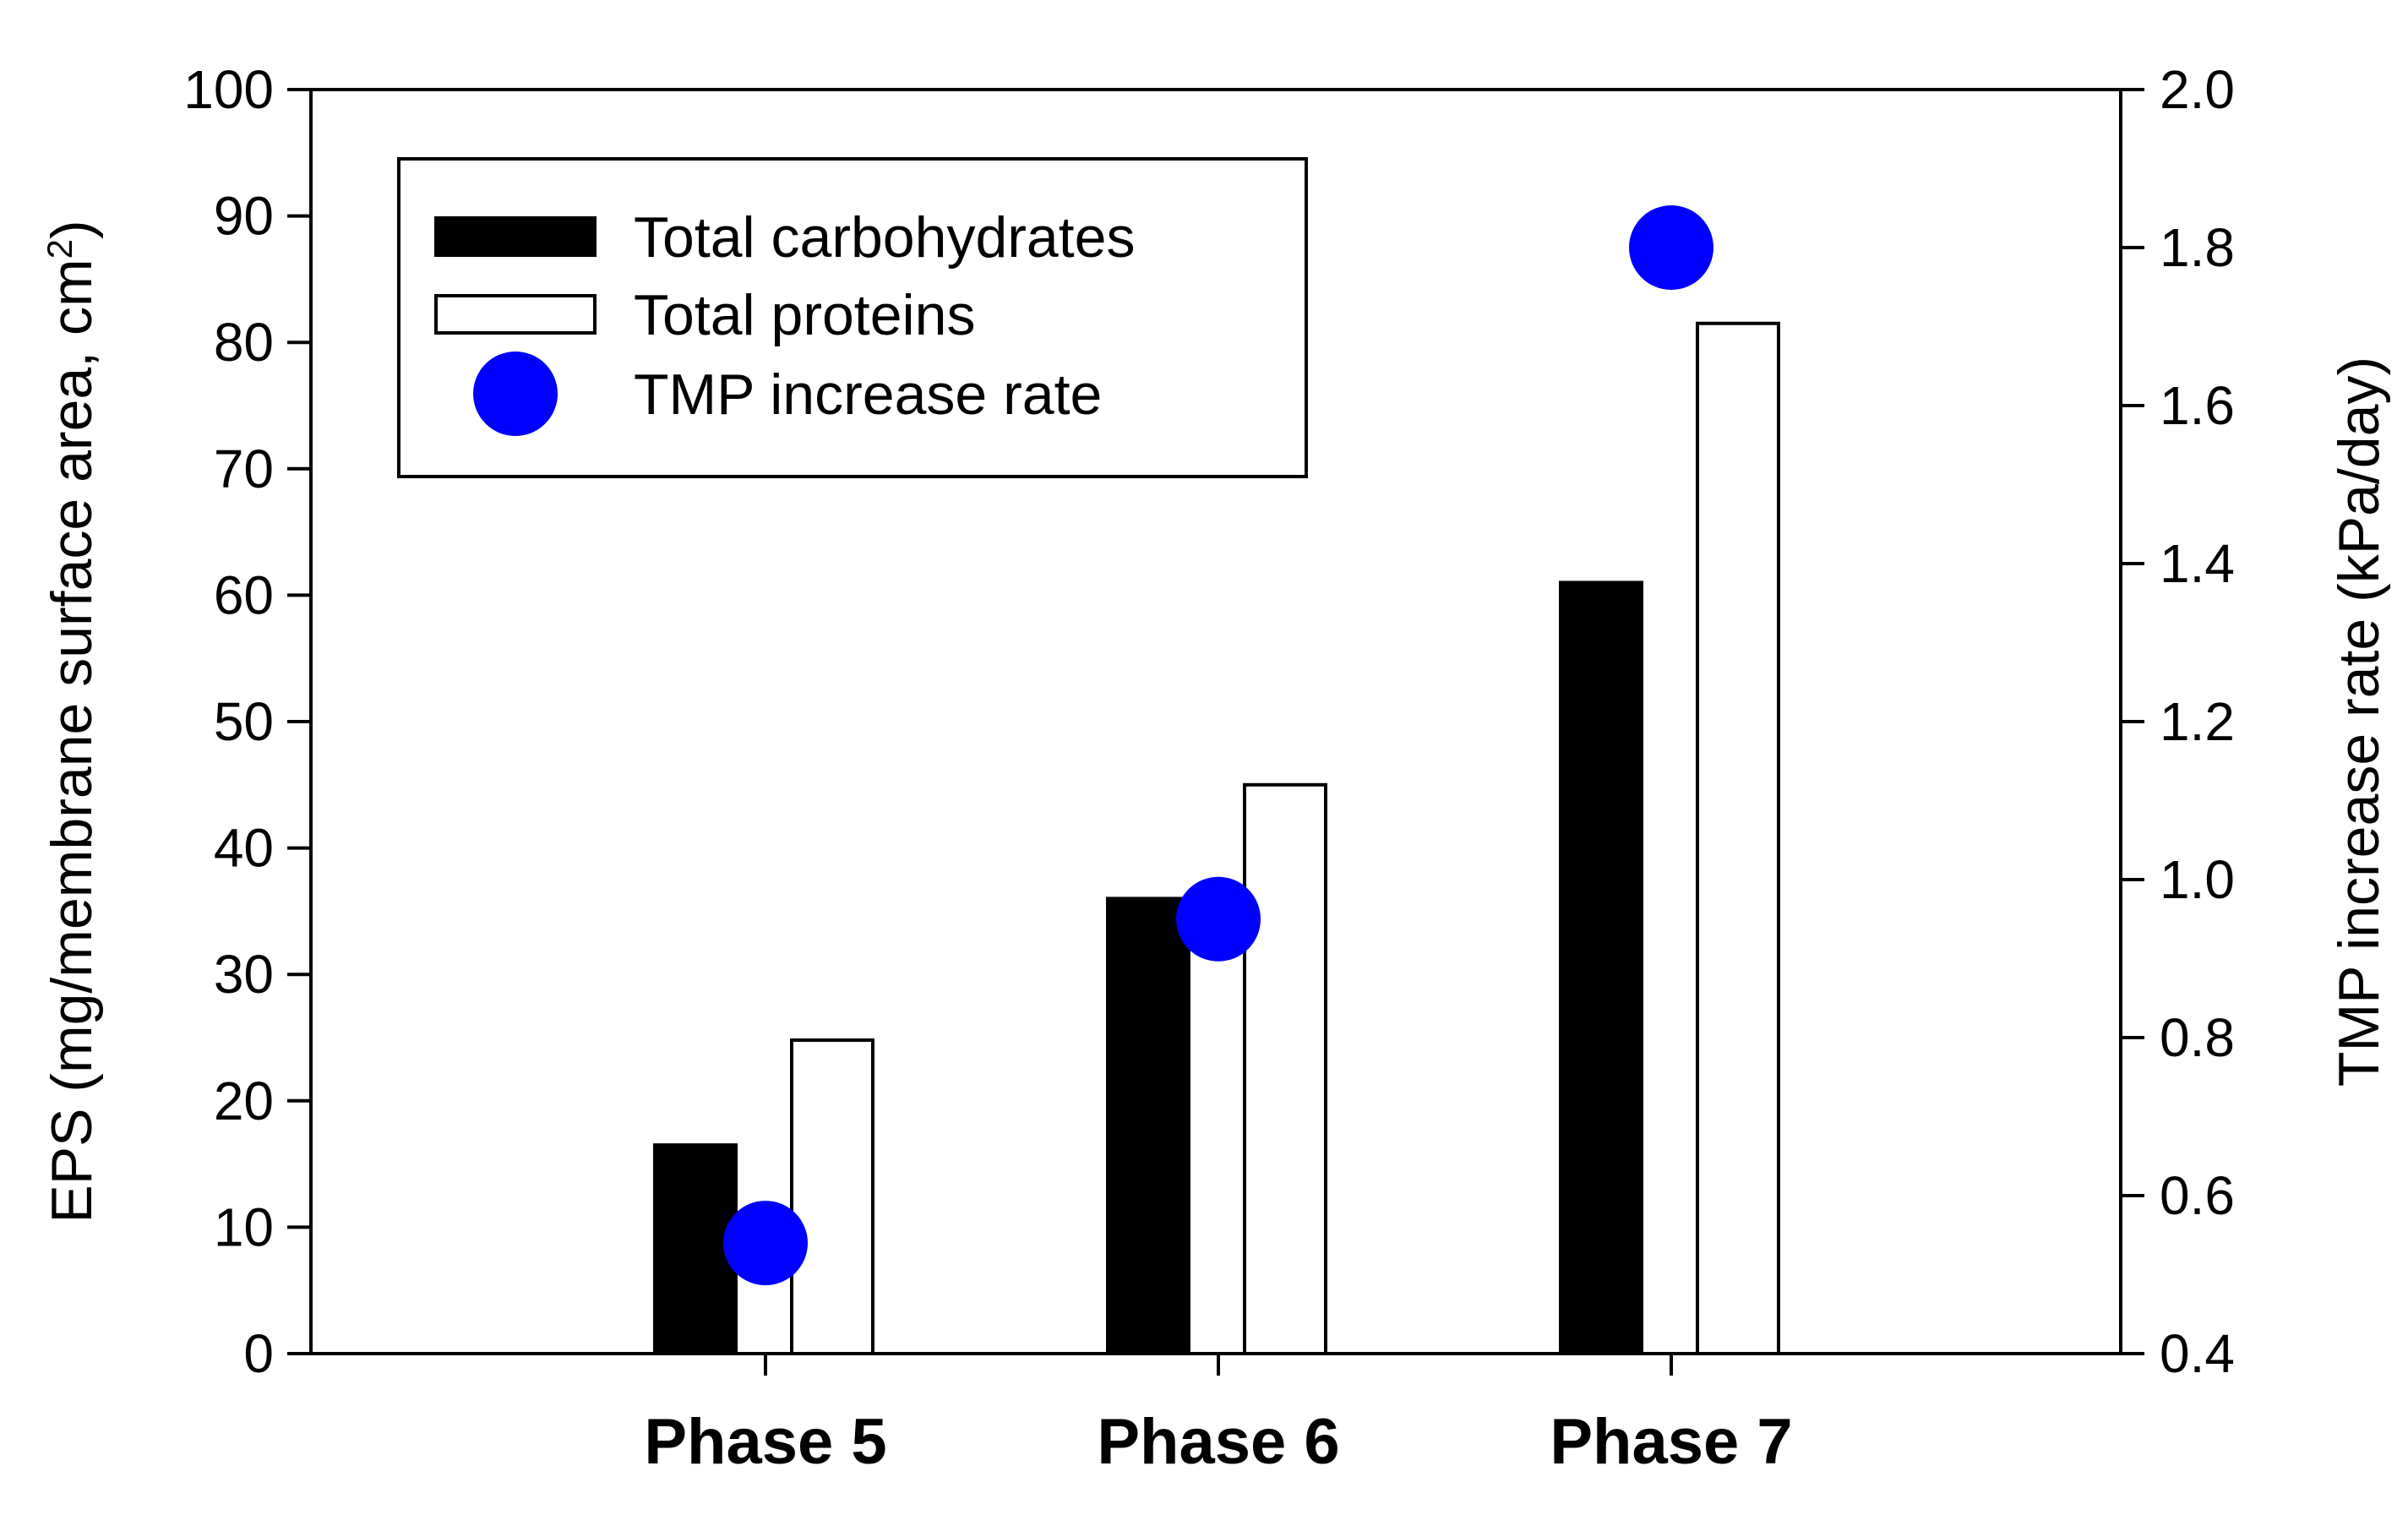  I want to click on legend-label: Total proteins, so click(804, 315).